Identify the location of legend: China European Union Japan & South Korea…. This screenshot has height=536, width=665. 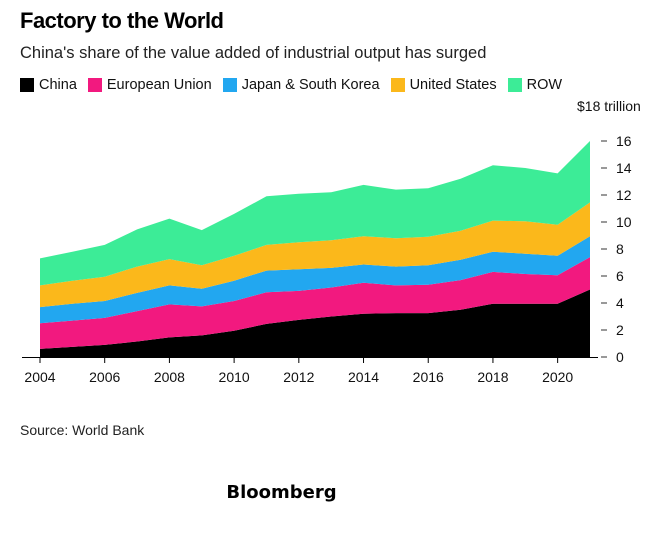
(296, 85).